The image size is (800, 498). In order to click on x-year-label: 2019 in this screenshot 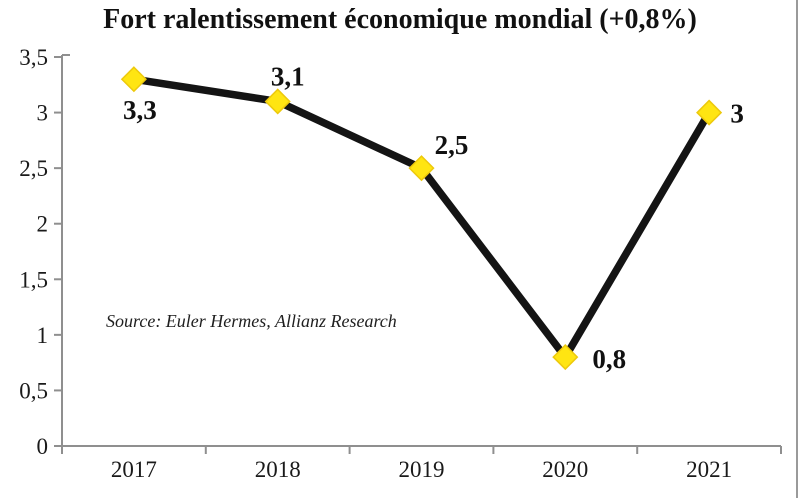, I will do `click(422, 469)`.